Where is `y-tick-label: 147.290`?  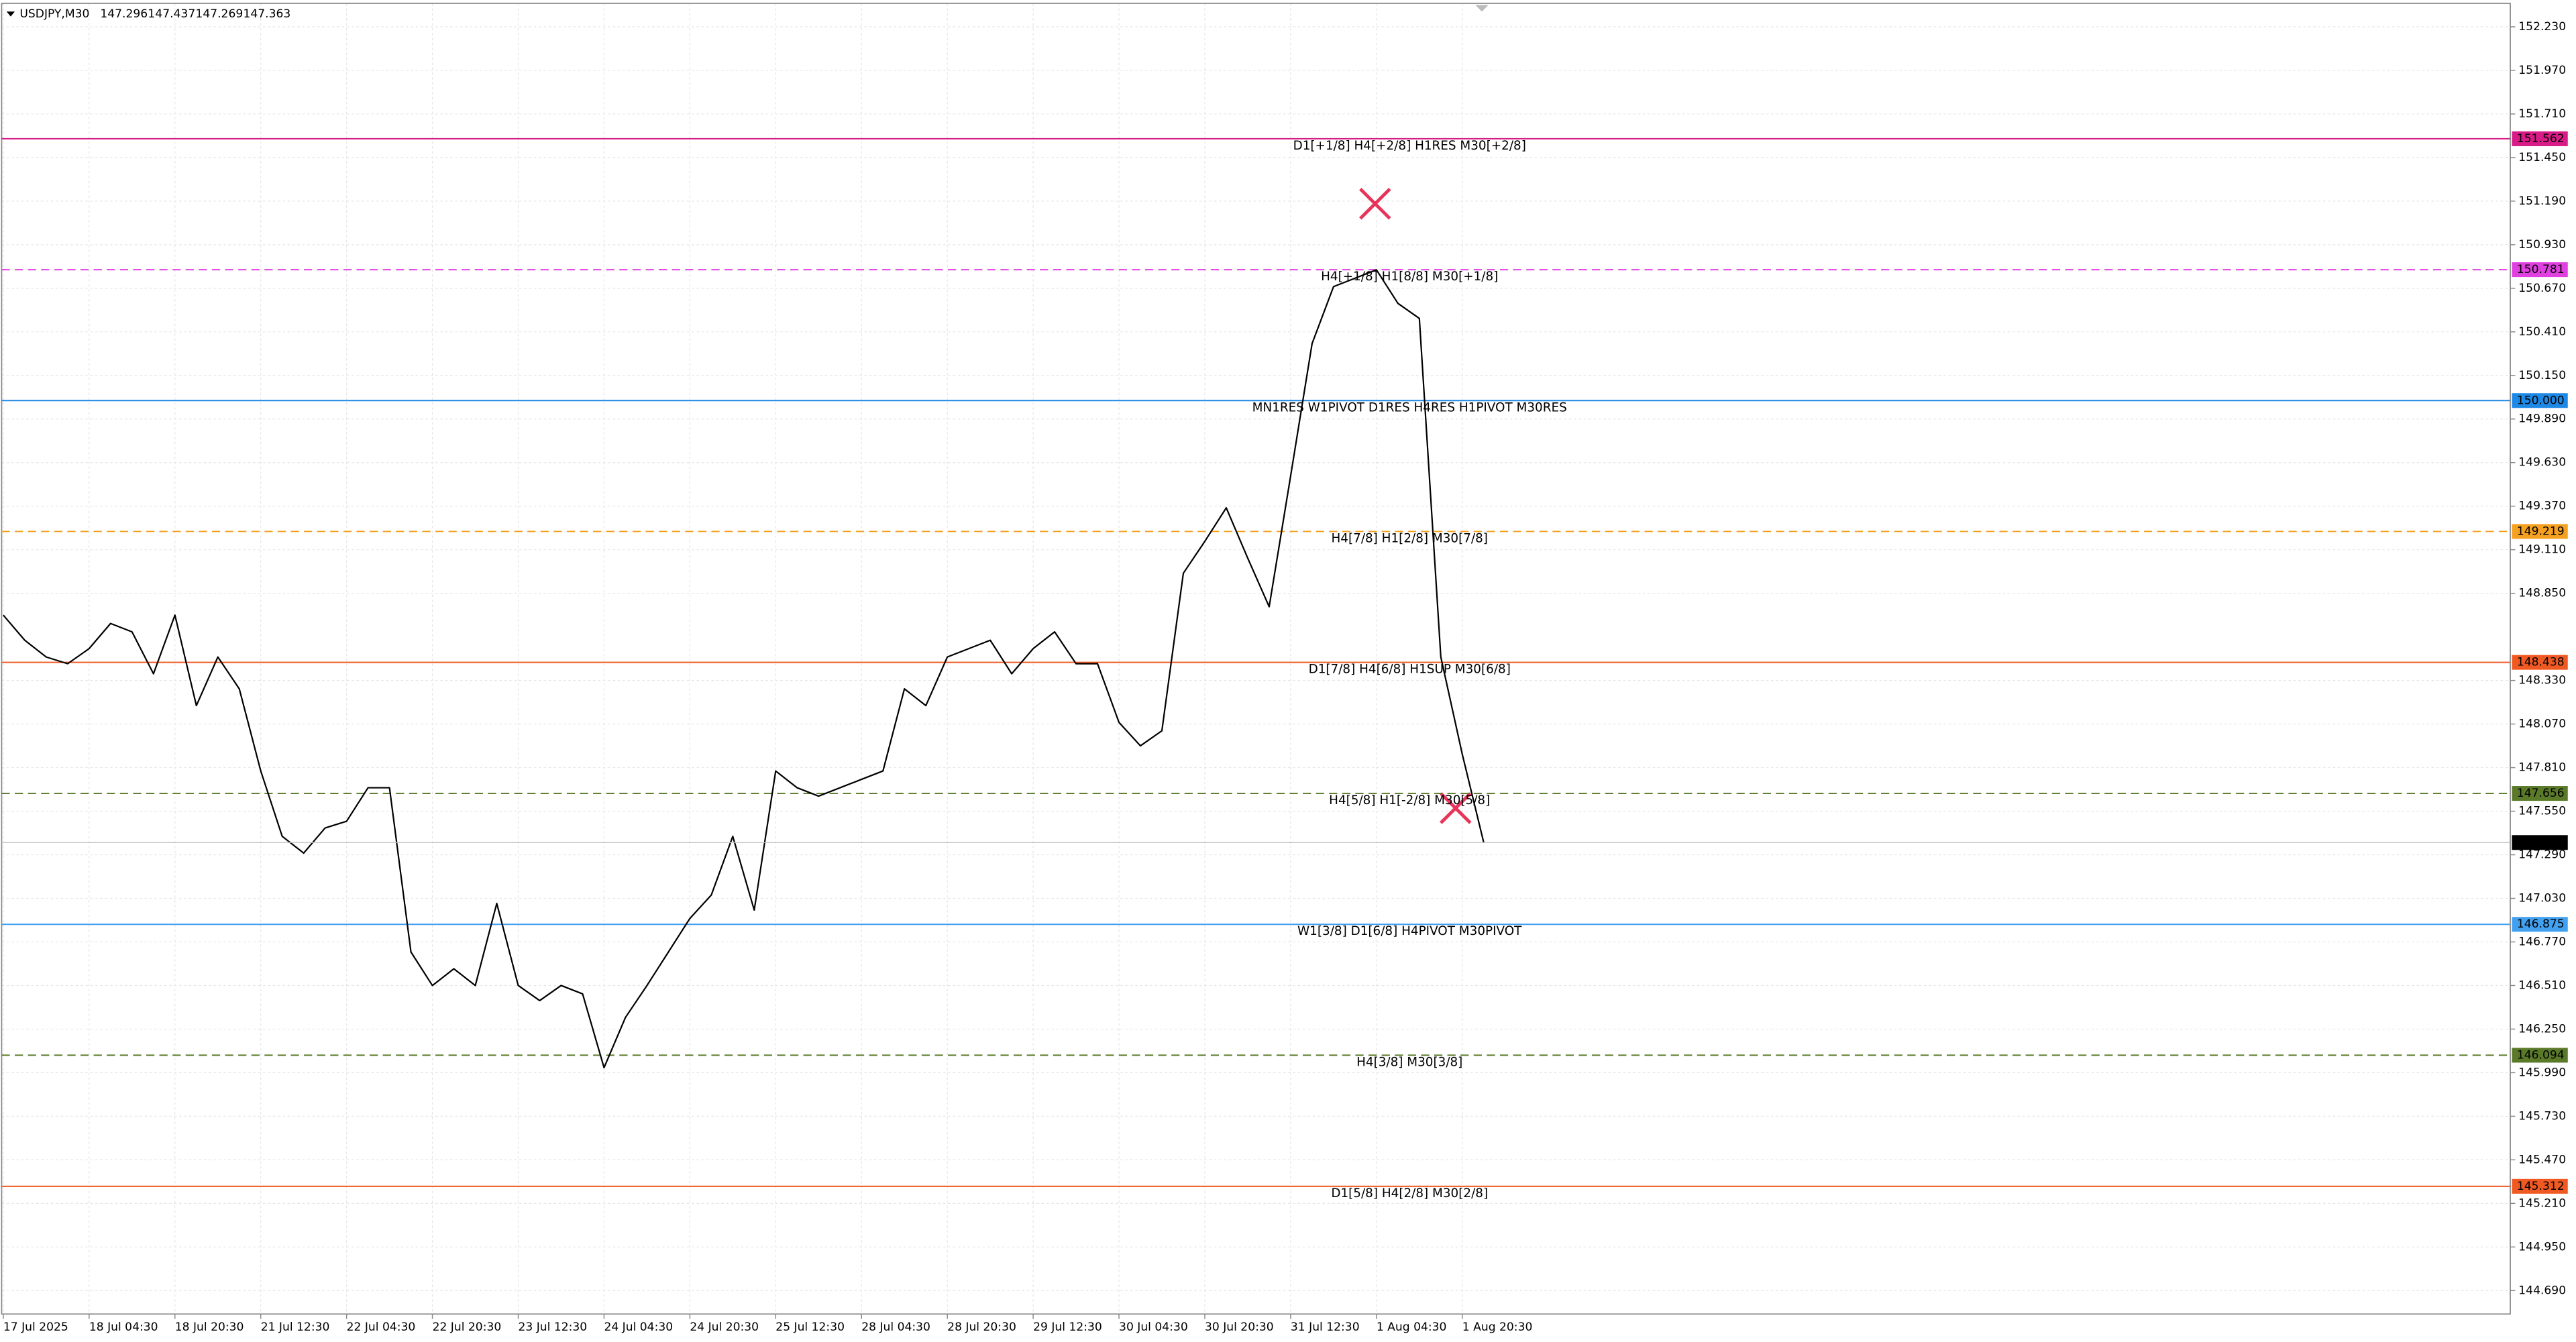 y-tick-label: 147.290 is located at coordinates (2542, 855).